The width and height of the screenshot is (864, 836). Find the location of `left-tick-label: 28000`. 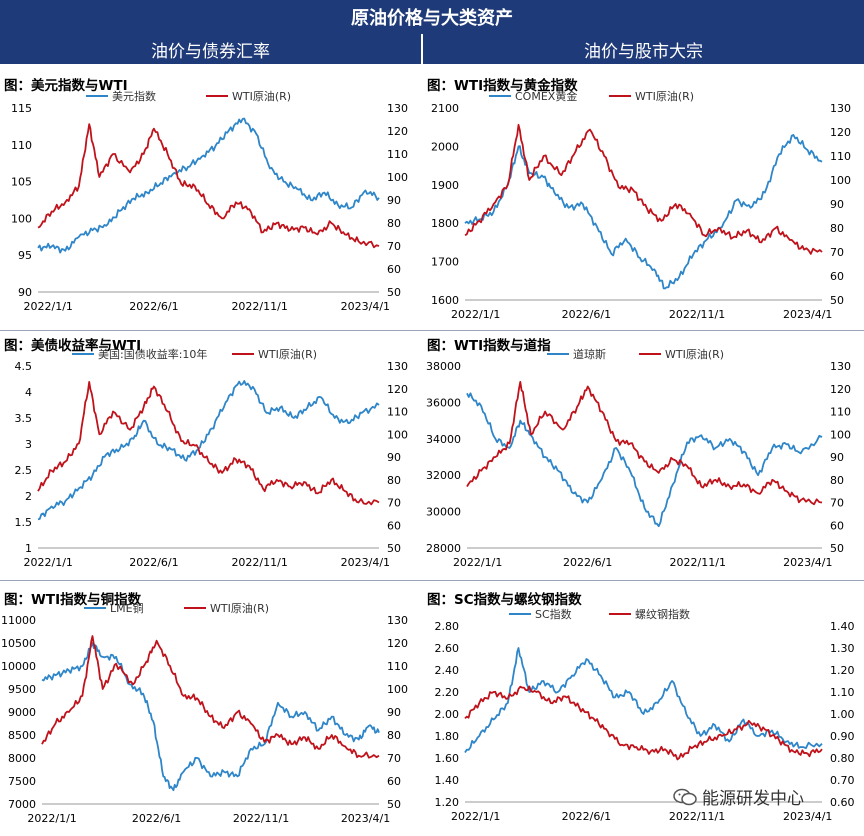

left-tick-label: 28000 is located at coordinates (443, 548).